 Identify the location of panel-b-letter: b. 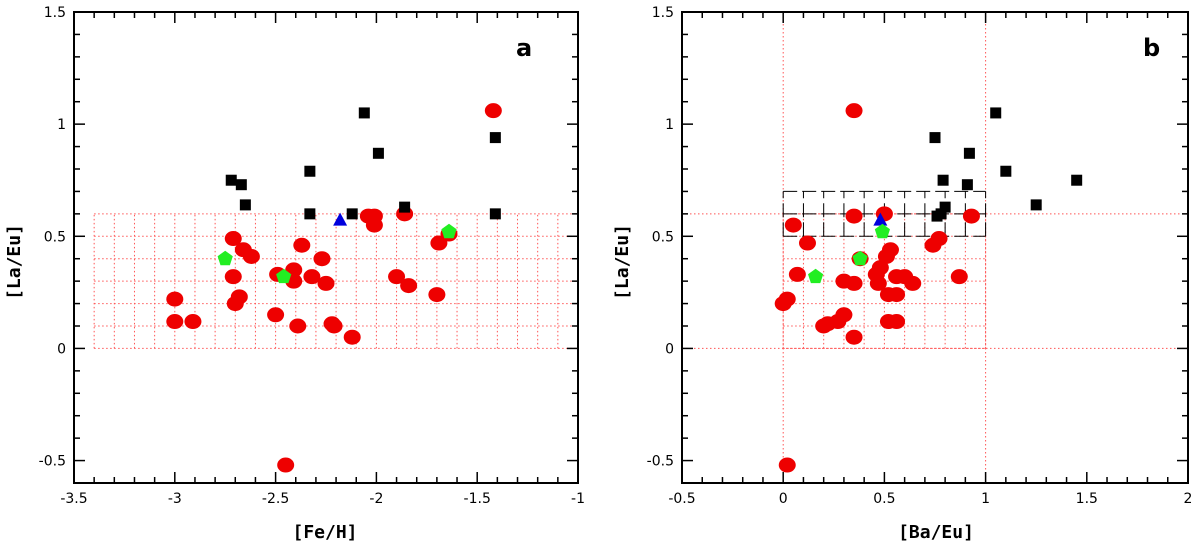
(1151, 48).